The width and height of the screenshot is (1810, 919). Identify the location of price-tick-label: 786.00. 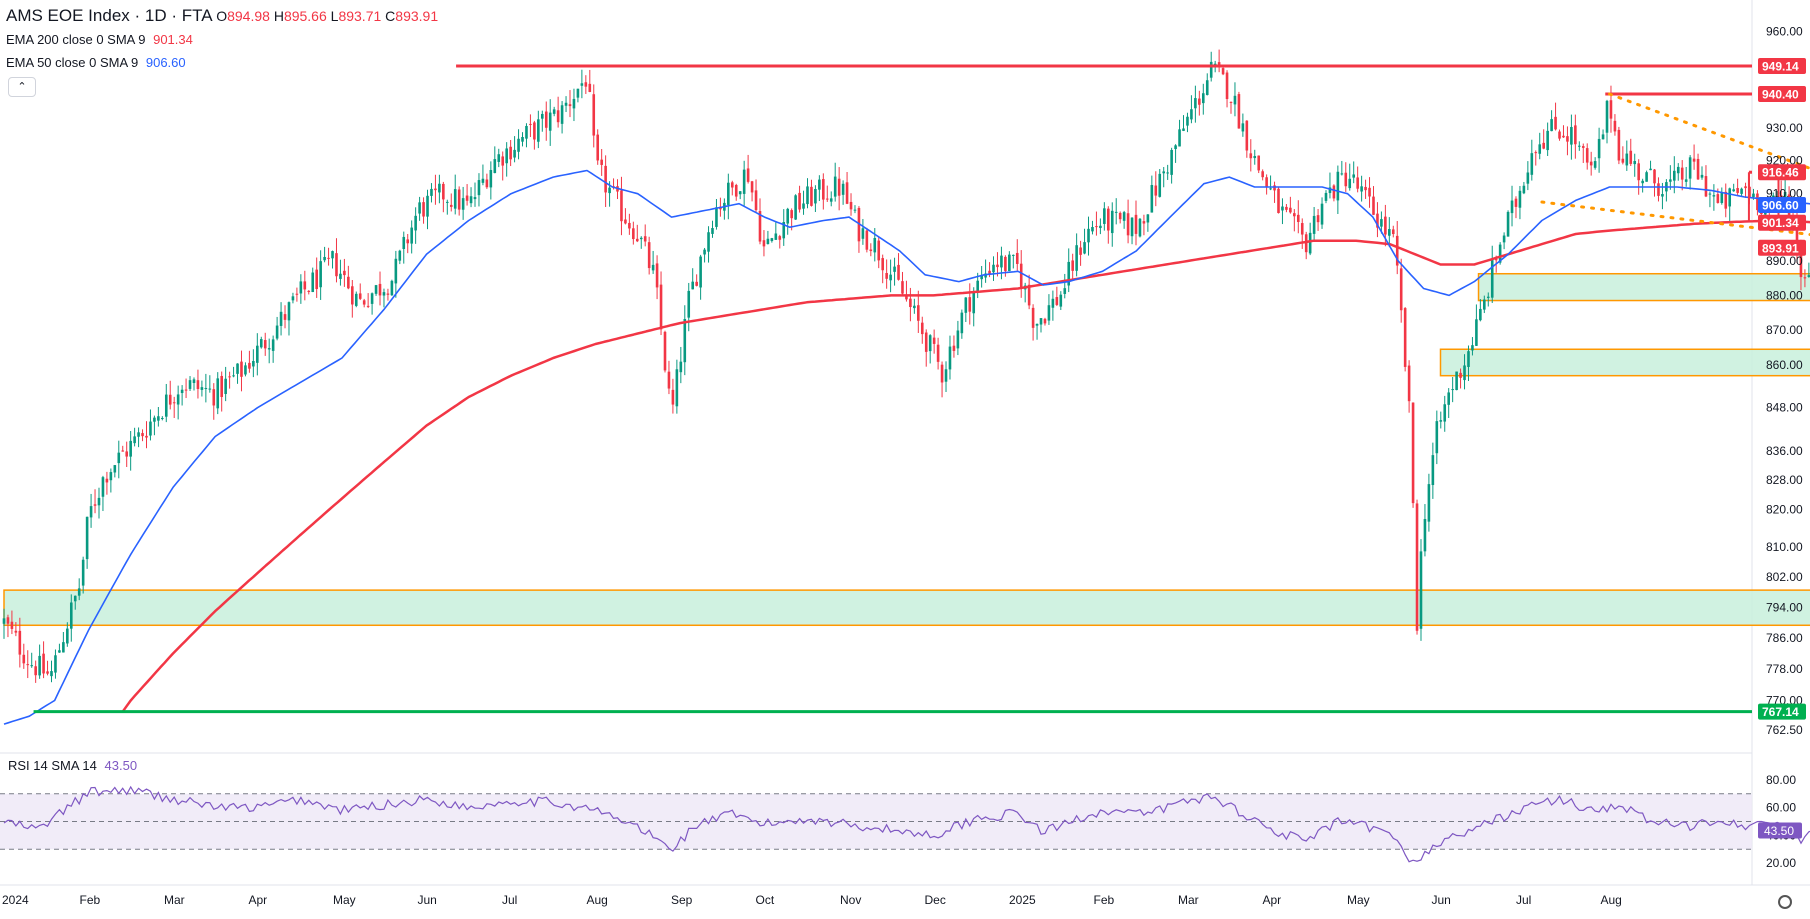
(1784, 638).